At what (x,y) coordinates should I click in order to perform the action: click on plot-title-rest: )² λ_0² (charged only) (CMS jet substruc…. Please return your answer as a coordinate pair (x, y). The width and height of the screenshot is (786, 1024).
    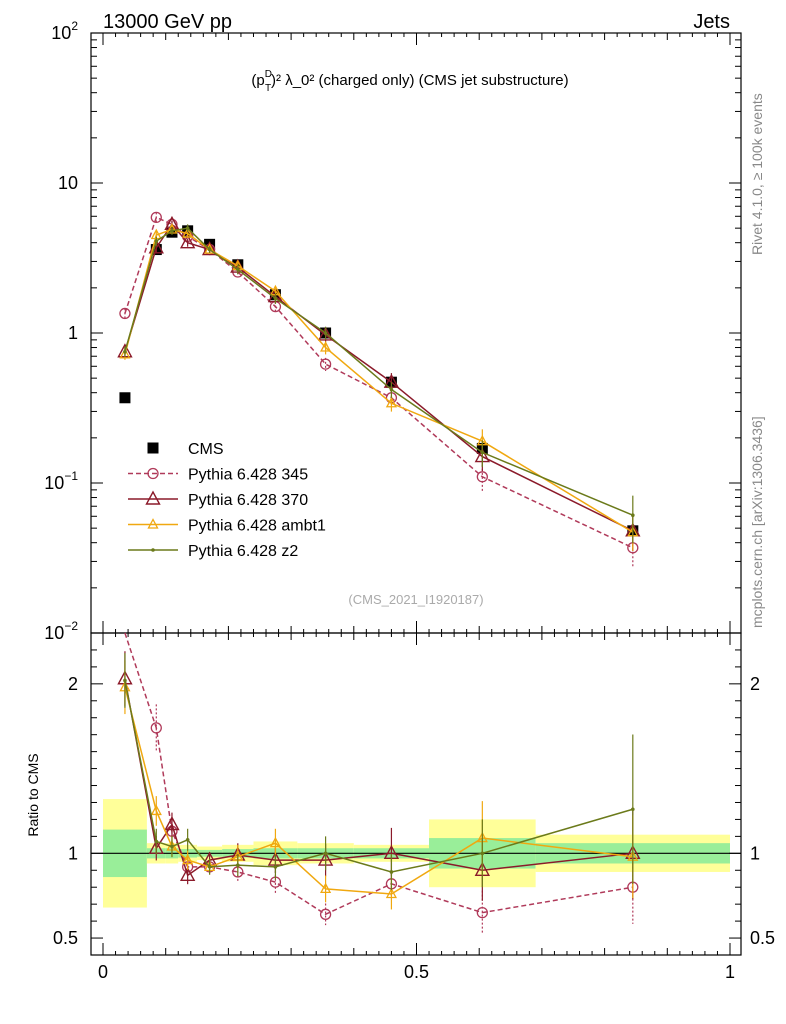
    Looking at the image, I should click on (420, 80).